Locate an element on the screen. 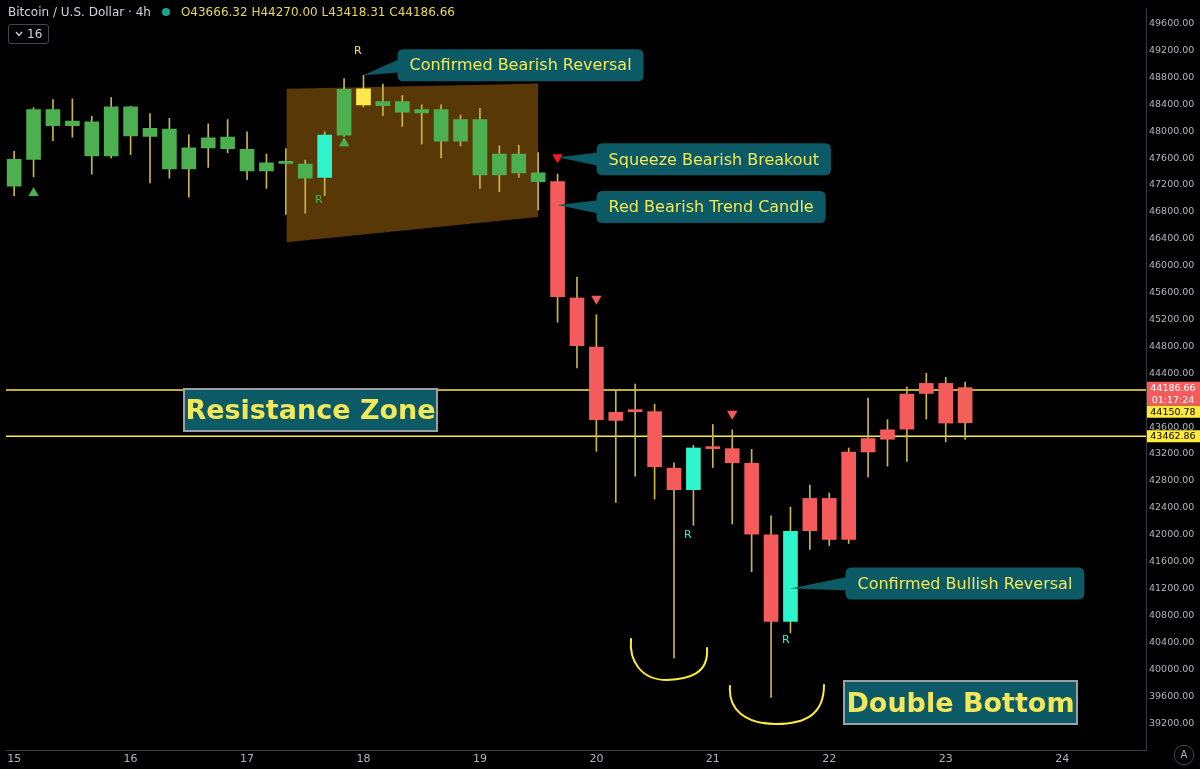  annotation: Red Bearish Trend Candle is located at coordinates (711, 207).